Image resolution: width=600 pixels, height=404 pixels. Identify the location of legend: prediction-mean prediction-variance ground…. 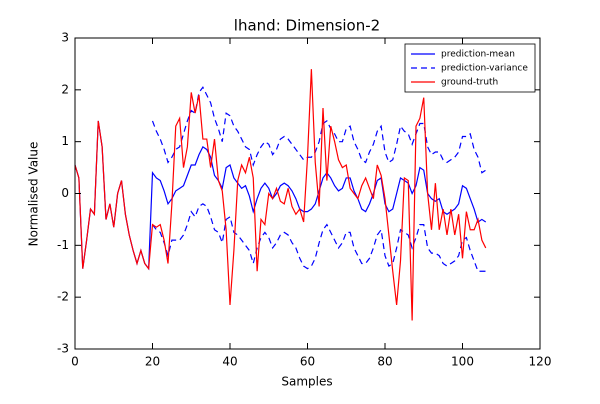
(470, 68).